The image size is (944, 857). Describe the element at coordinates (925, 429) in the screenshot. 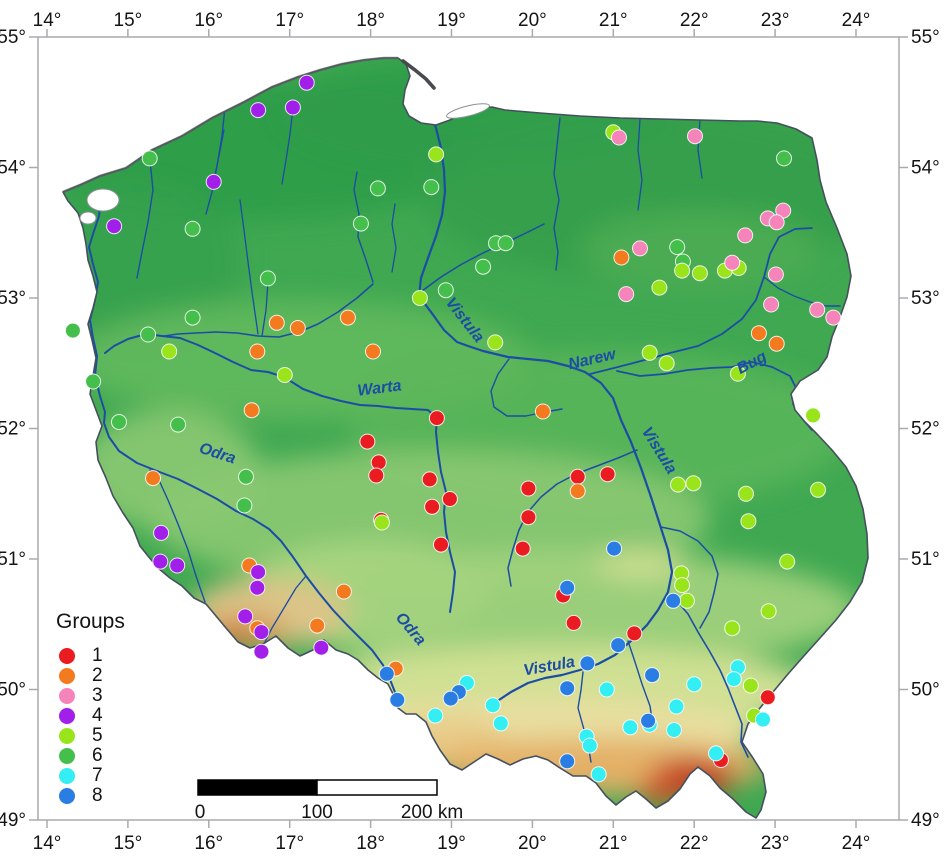

I see `lat-label-right: 52°` at that location.